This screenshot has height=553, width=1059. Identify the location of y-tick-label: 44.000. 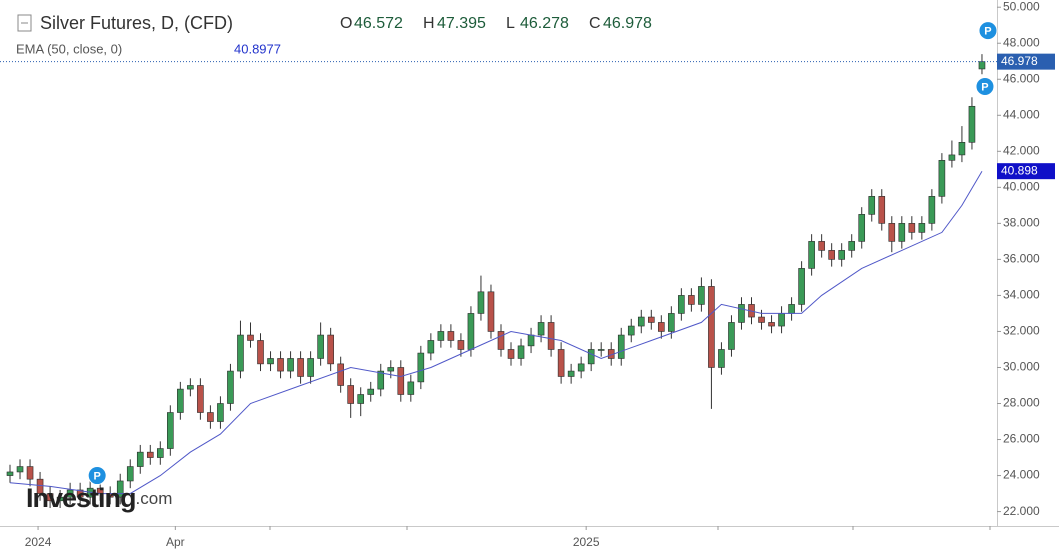
(1021, 114).